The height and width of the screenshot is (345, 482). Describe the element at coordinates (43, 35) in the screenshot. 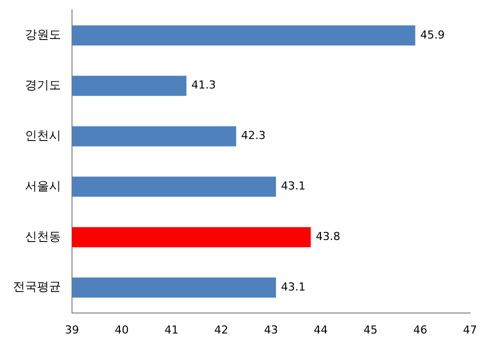

I see `y-tick-label: 강원도` at that location.